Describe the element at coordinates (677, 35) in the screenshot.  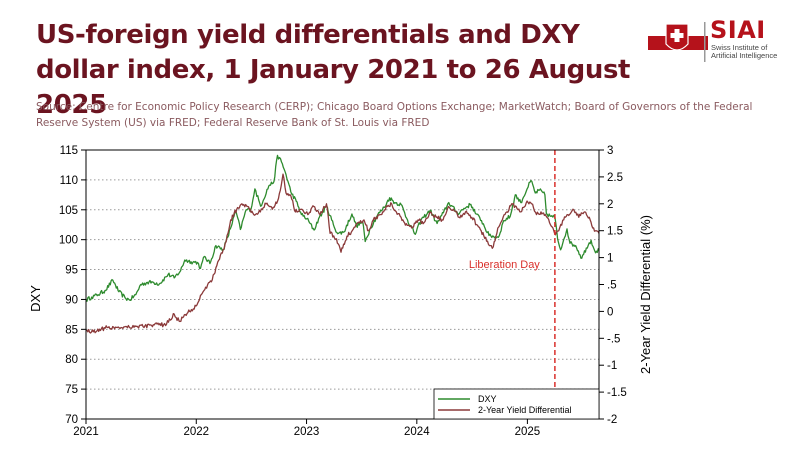
I see `logo-cross` at that location.